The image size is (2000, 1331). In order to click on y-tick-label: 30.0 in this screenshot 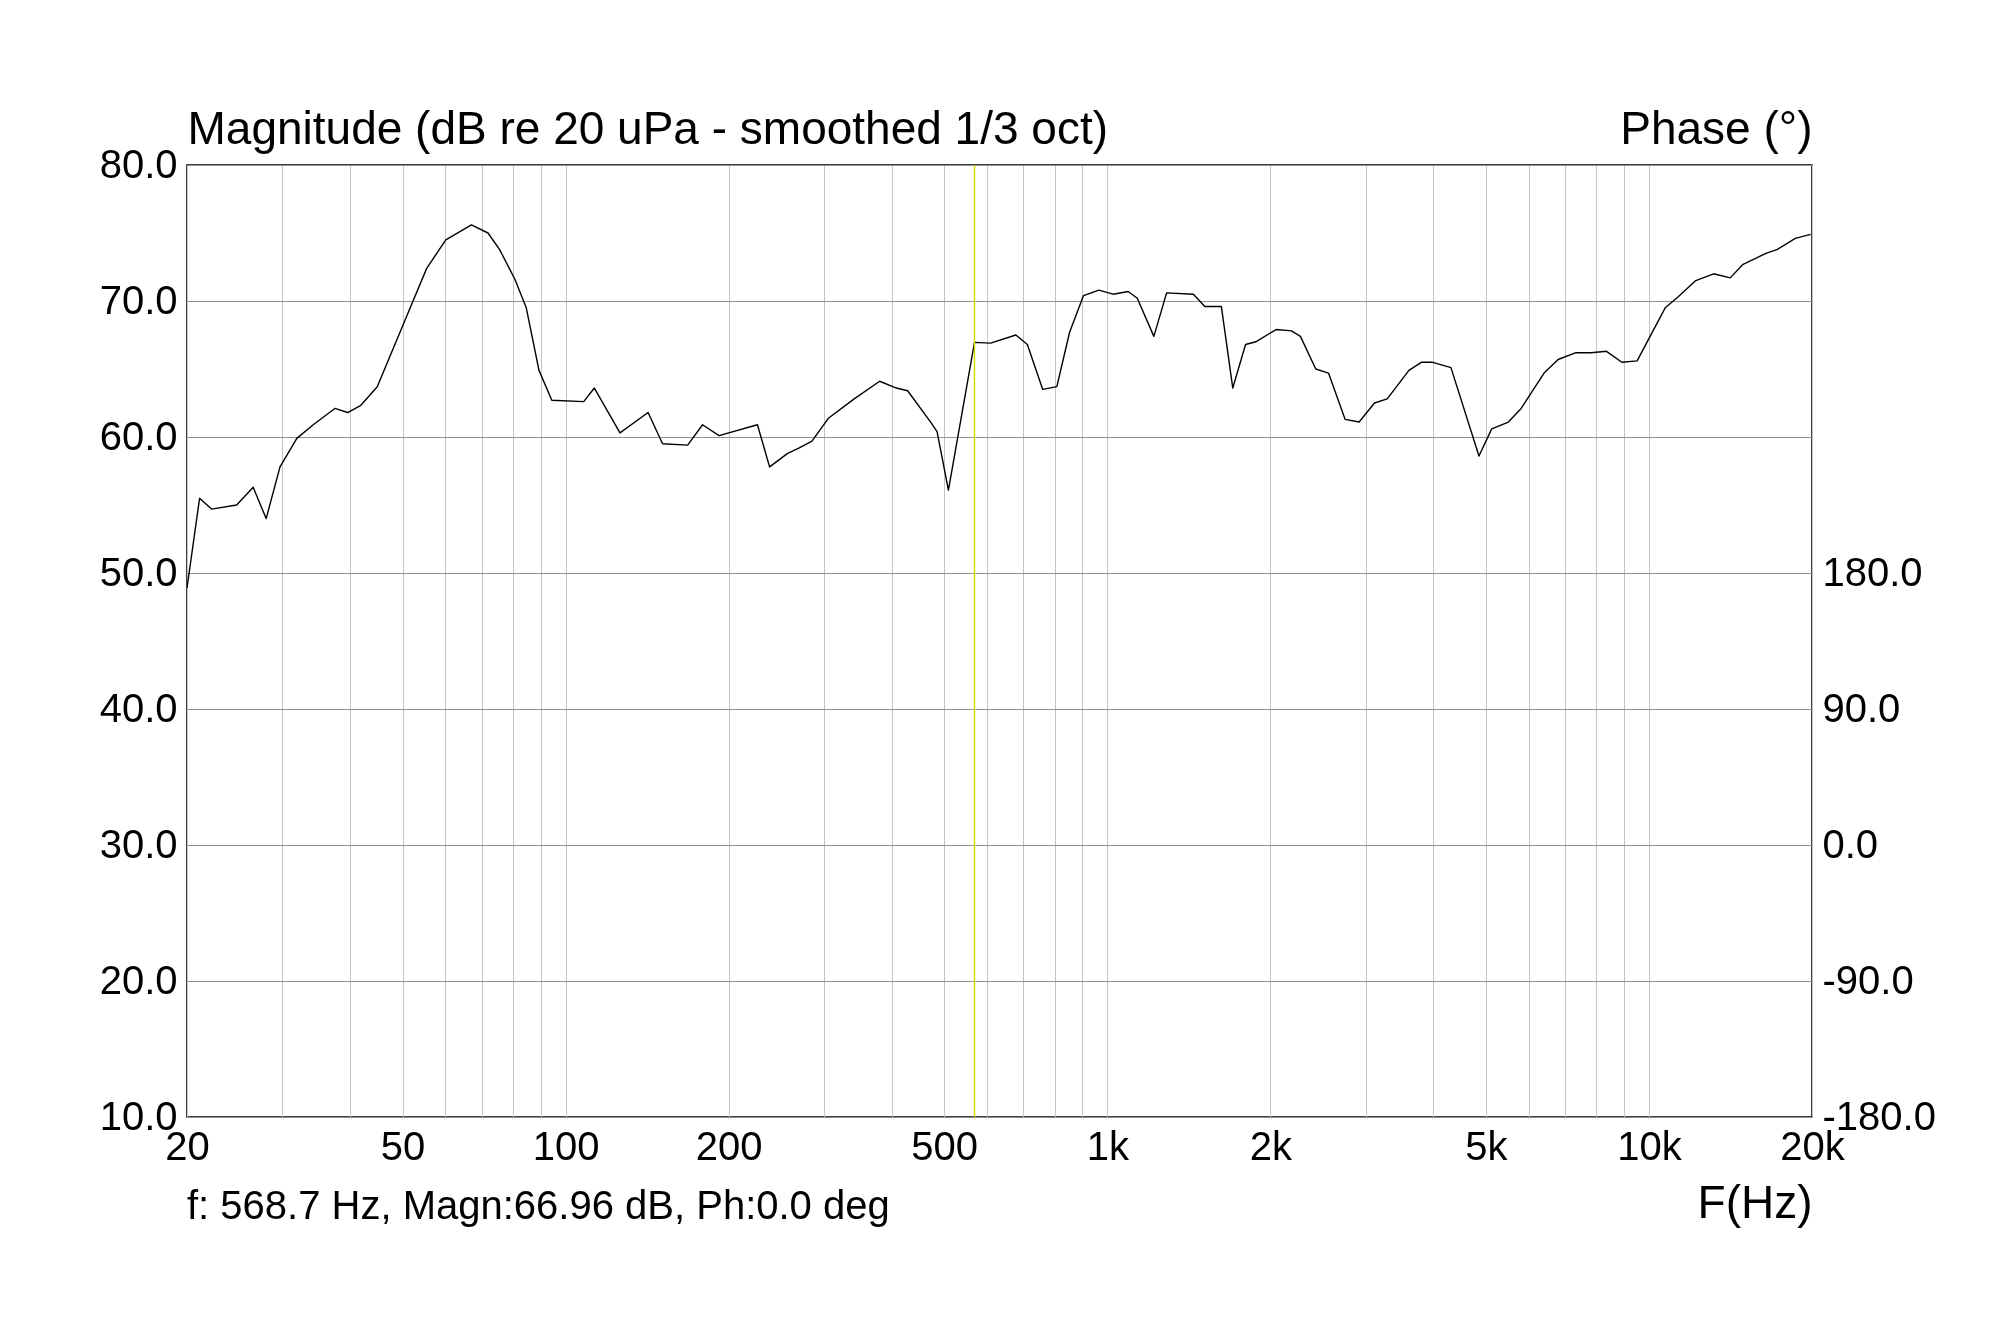, I will do `click(138, 843)`.